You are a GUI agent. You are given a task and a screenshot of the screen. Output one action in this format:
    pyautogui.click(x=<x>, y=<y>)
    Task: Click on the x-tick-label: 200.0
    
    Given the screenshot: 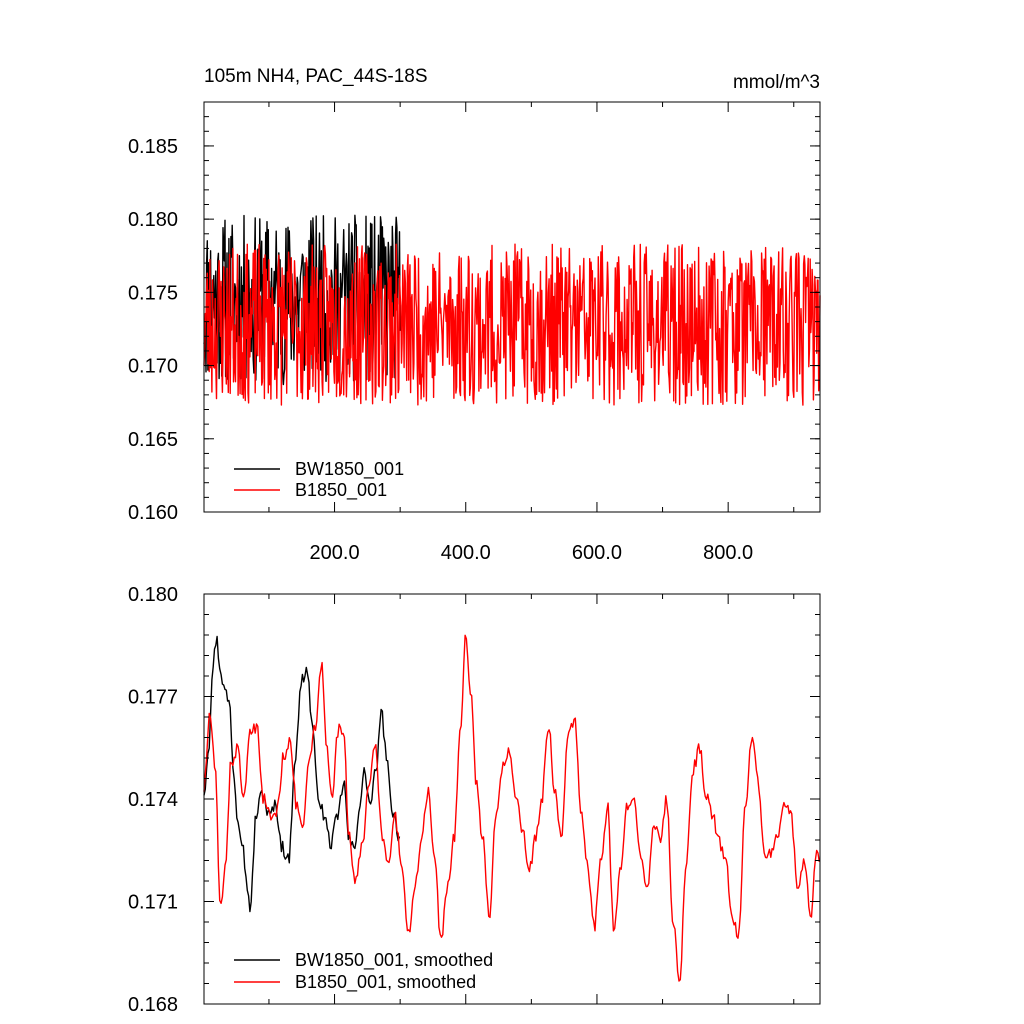 What is the action you would take?
    pyautogui.click(x=335, y=553)
    